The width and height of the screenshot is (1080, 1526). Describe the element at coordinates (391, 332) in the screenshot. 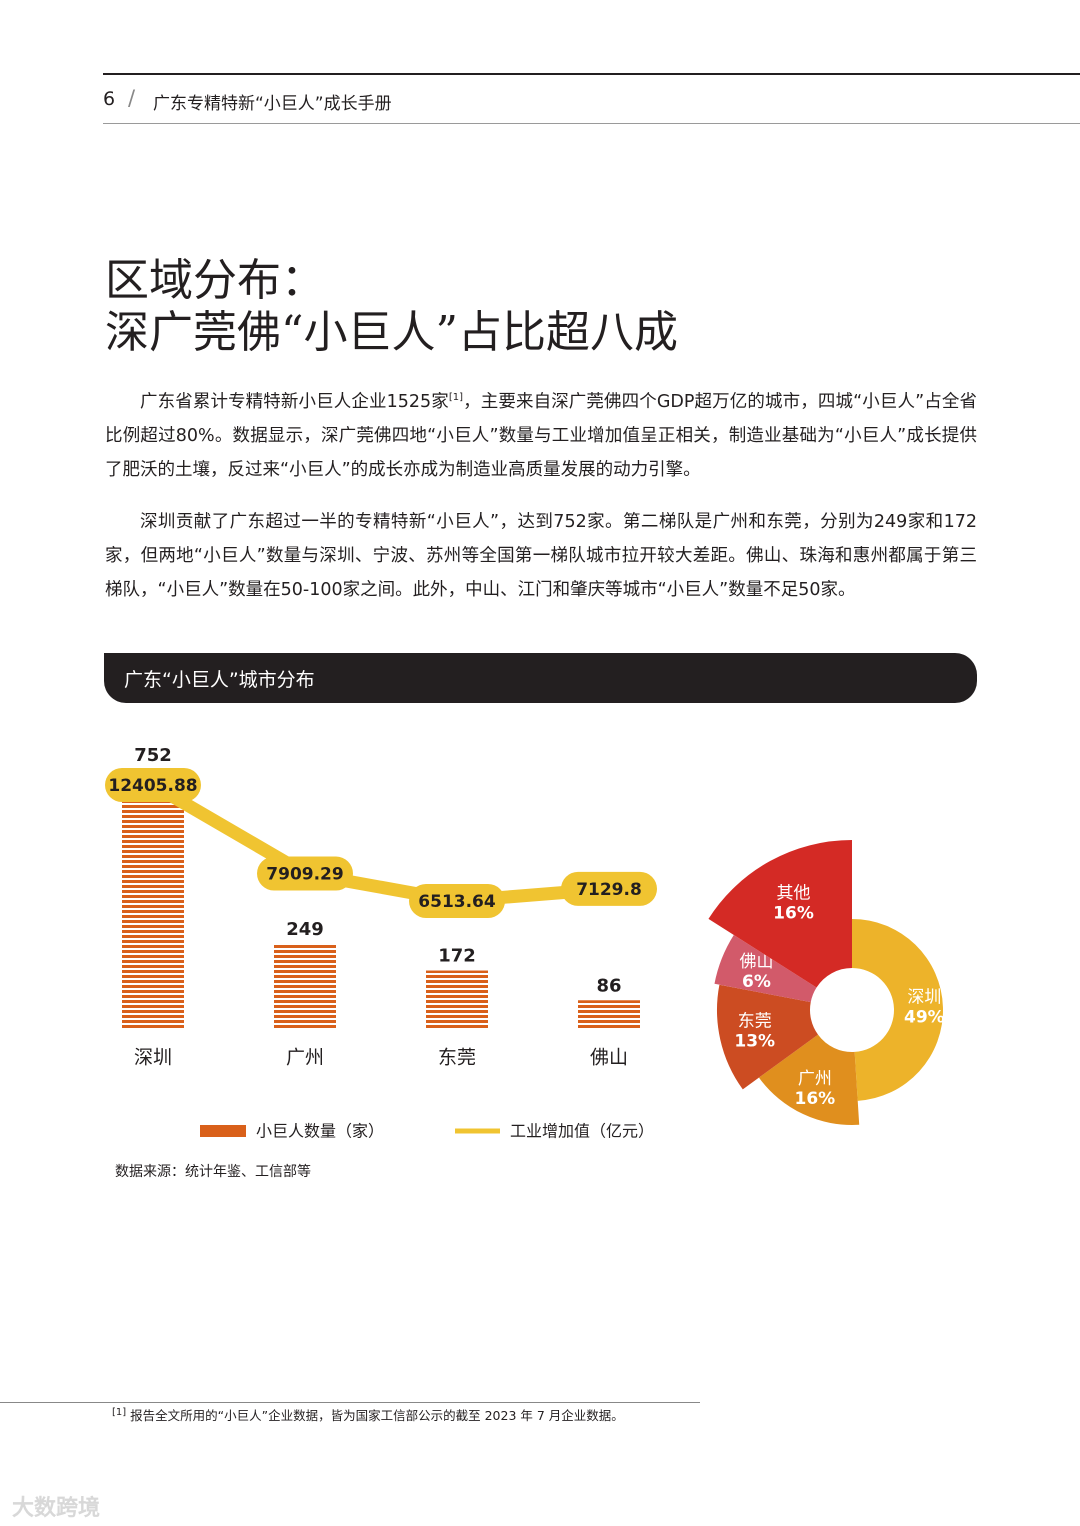

I see `title-line: 深广莞佛“小巨人”占比超八成` at that location.